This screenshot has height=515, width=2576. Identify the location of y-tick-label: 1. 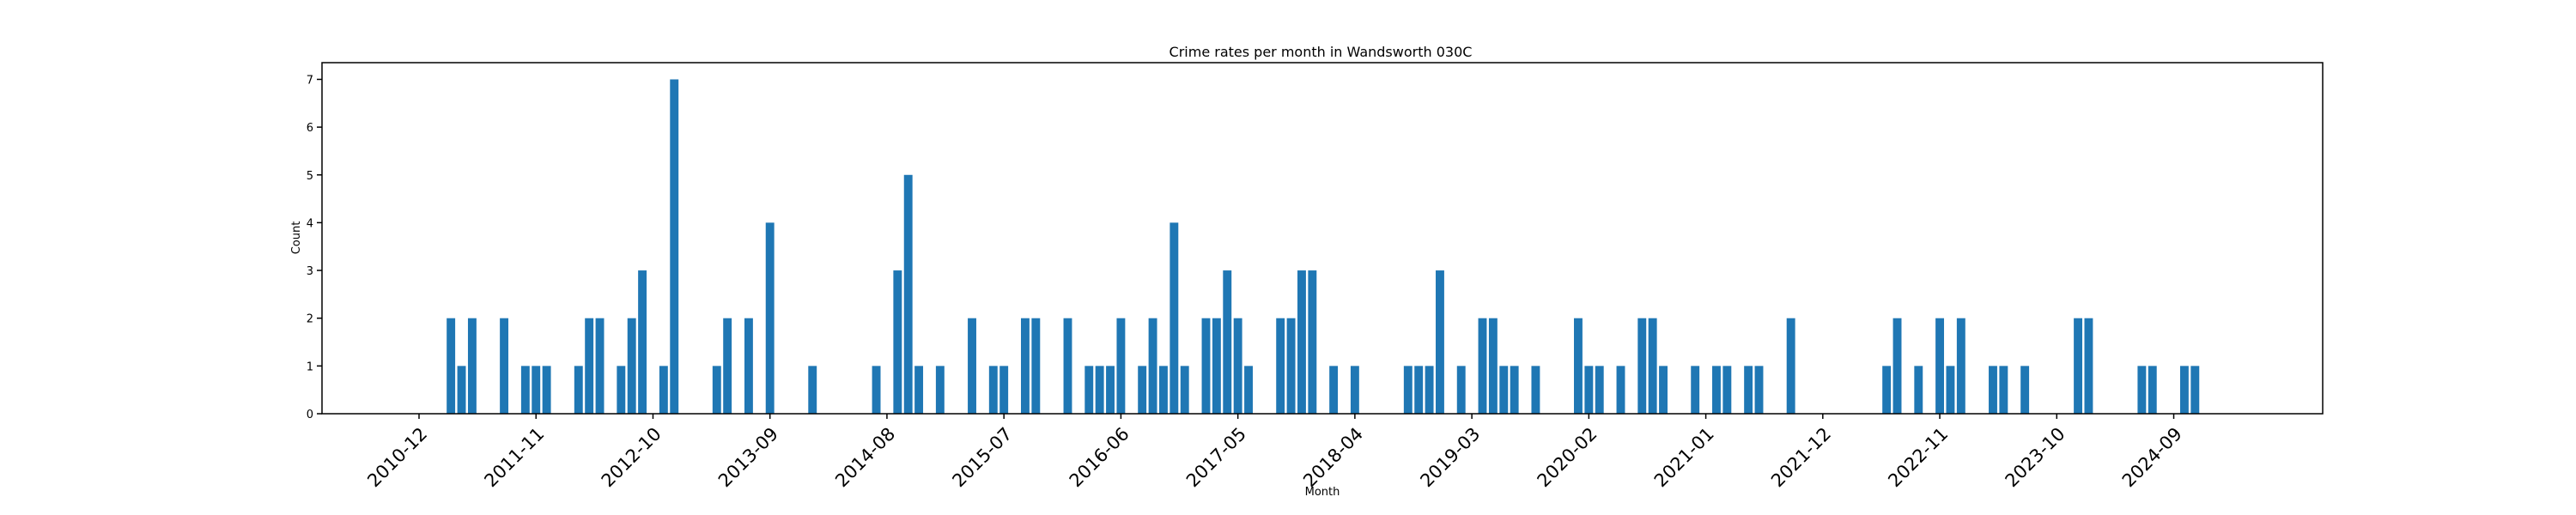
(310, 366).